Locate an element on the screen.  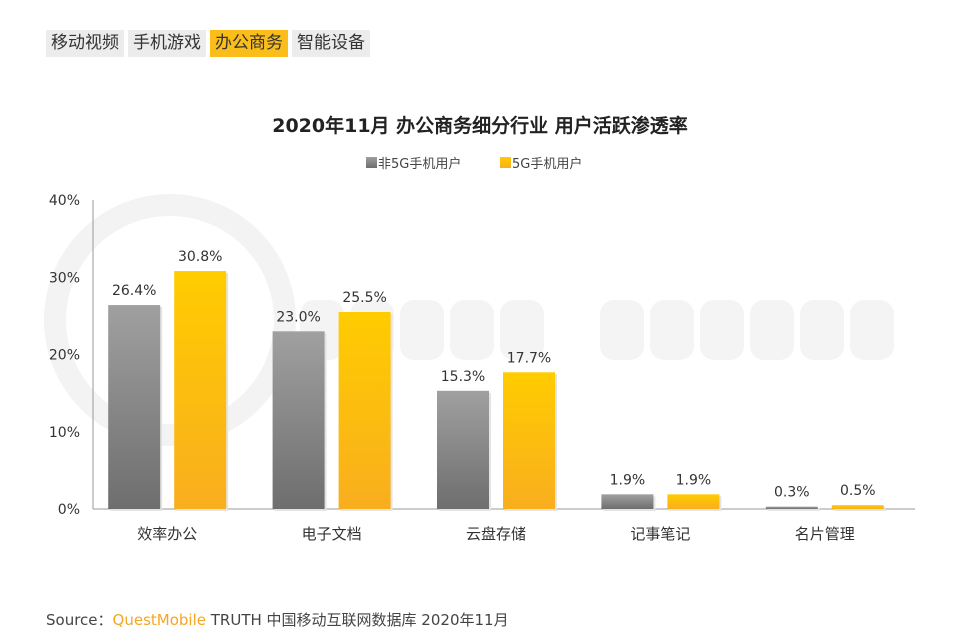
y-tick-label: 30% is located at coordinates (64, 278).